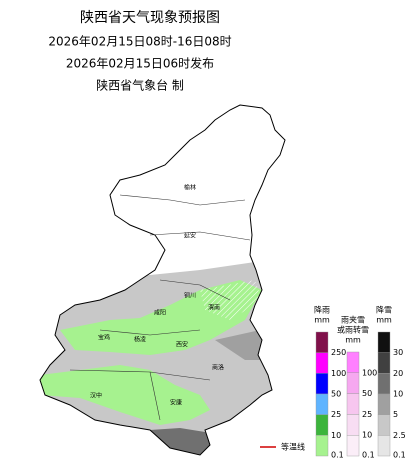 This screenshot has height=474, width=415. I want to click on city-label: 杨凌, so click(140, 340).